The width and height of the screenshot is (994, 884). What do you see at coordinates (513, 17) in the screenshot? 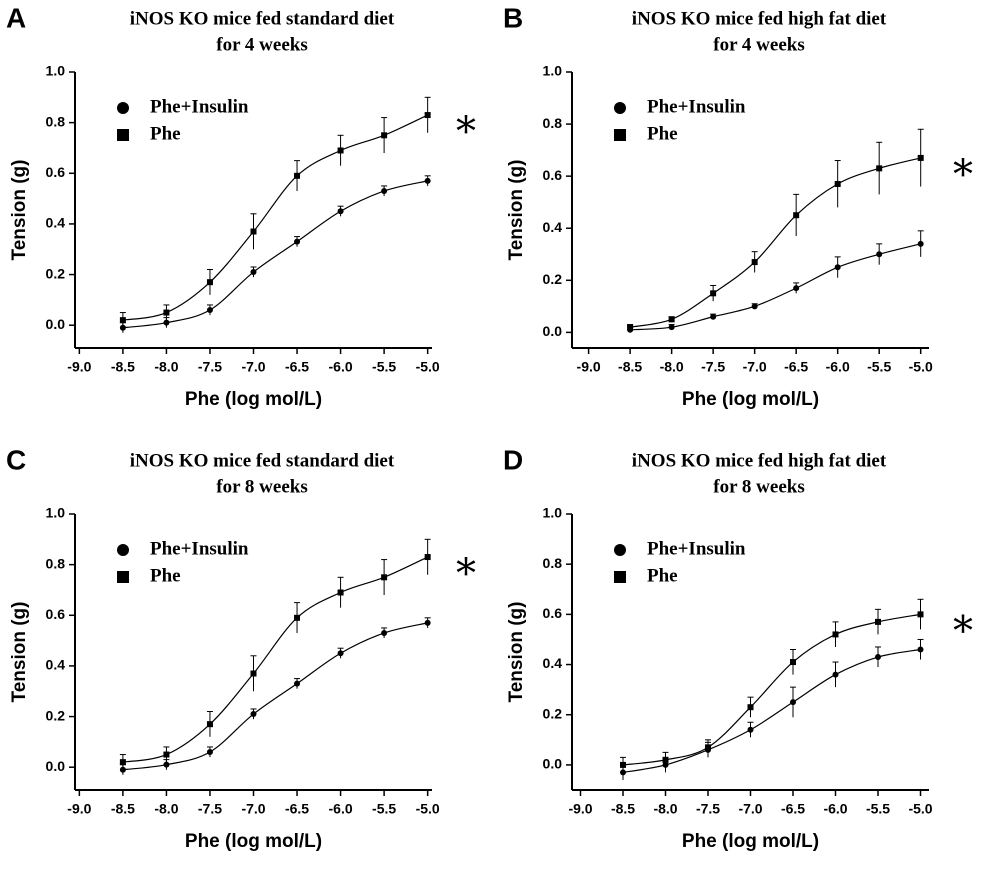
I see `panel-letter: B` at bounding box center [513, 17].